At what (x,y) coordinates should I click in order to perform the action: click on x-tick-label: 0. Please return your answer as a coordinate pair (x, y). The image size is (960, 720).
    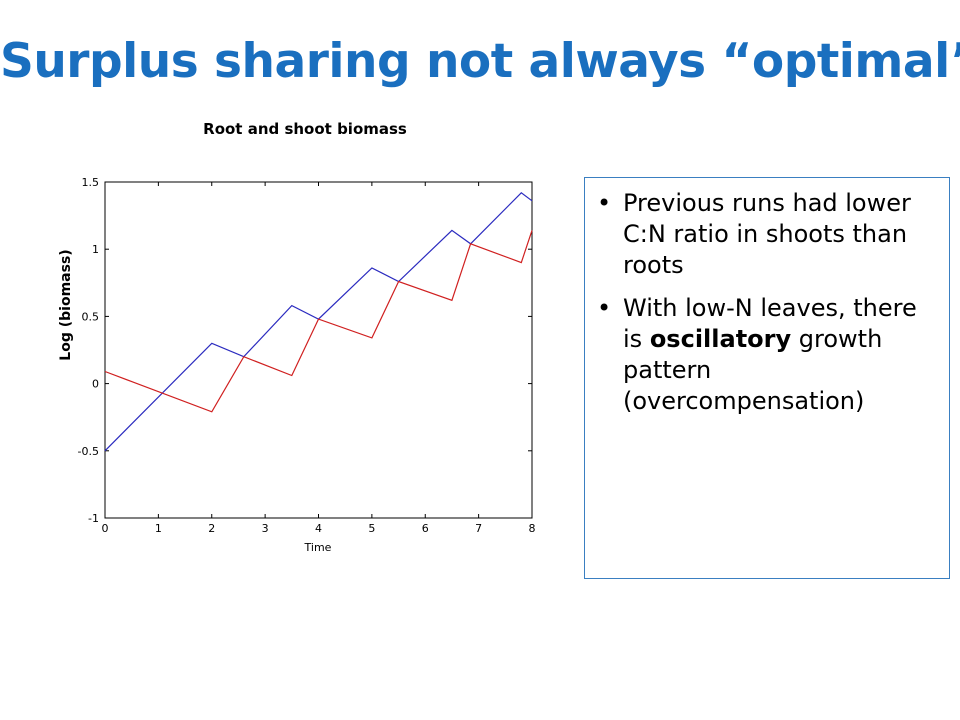
    Looking at the image, I should click on (105, 528).